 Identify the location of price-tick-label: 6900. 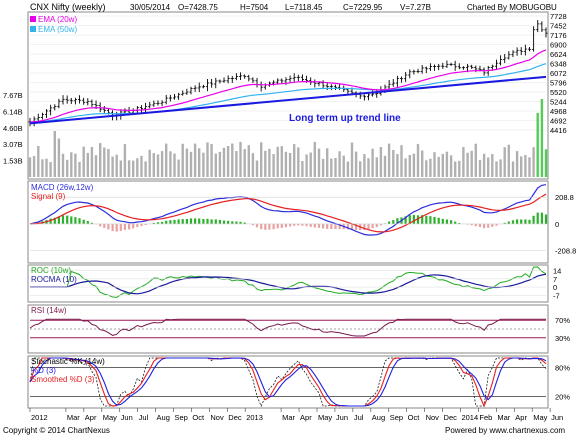
(558, 45).